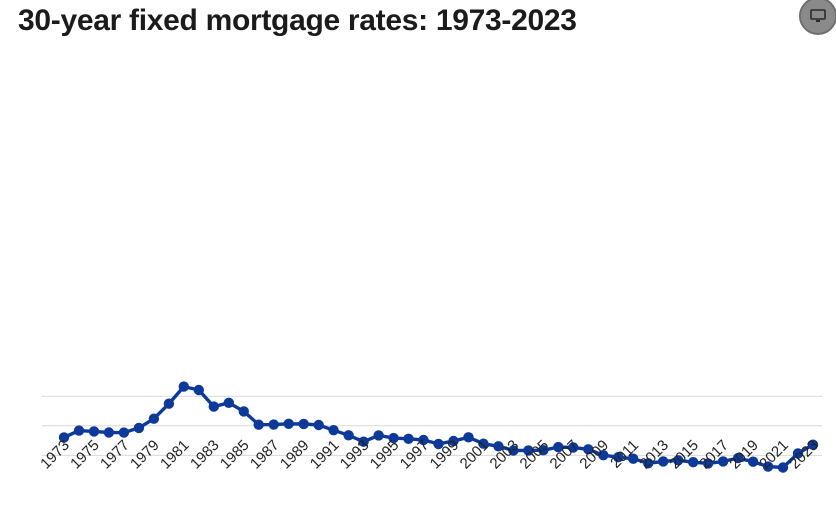  What do you see at coordinates (175, 455) in the screenshot?
I see `x-tick-label: 1981` at bounding box center [175, 455].